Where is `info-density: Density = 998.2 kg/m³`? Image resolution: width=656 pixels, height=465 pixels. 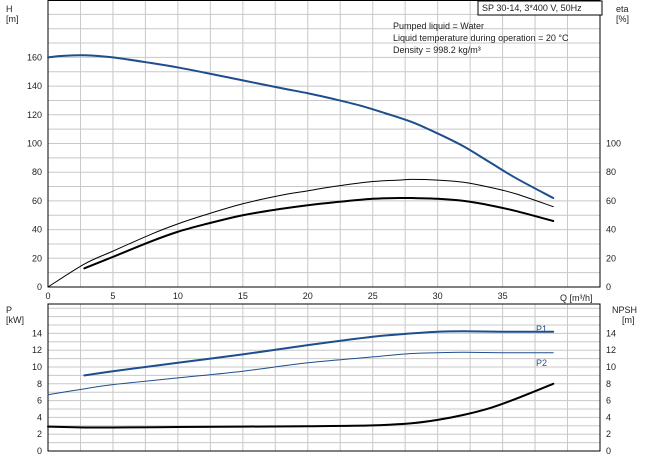
info-density: Density = 998.2 kg/m³ is located at coordinates (437, 50).